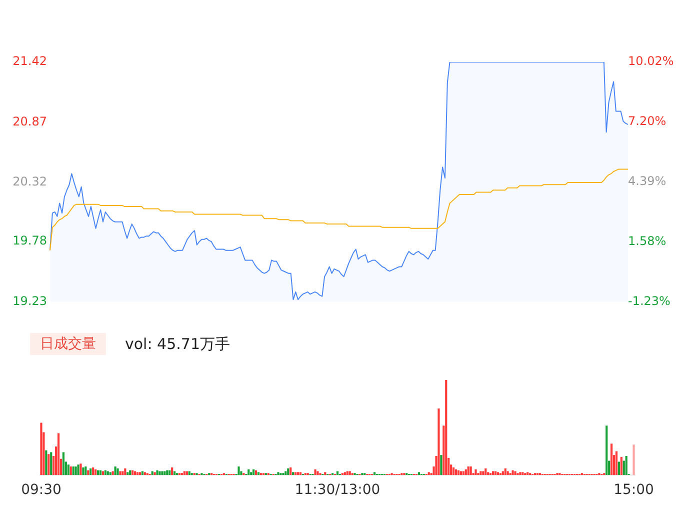  I want to click on y2-tick-label: 10.02%, so click(651, 61).